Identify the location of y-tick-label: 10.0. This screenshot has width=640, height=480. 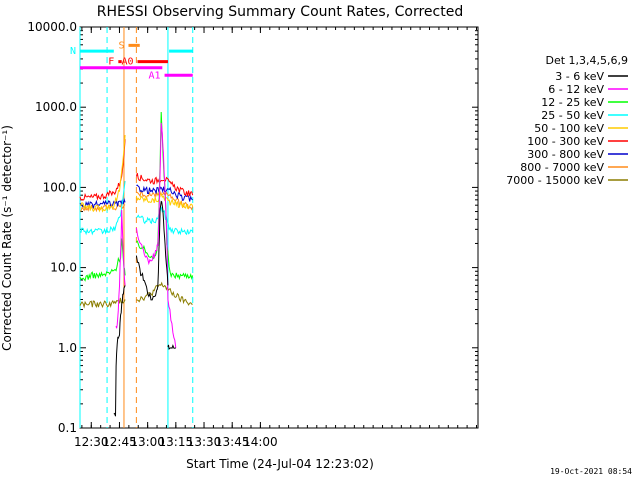
(63, 268).